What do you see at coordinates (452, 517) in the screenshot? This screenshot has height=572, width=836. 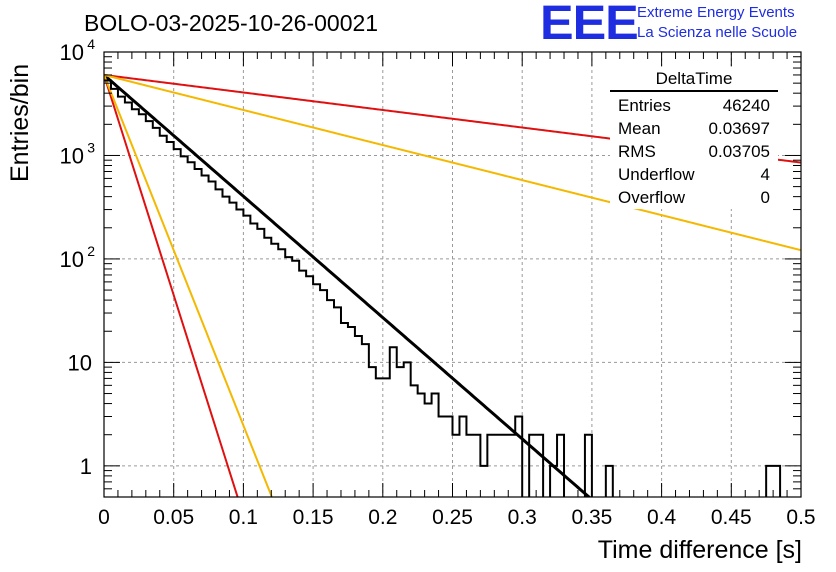 I see `x-tick-label: 0.25` at bounding box center [452, 517].